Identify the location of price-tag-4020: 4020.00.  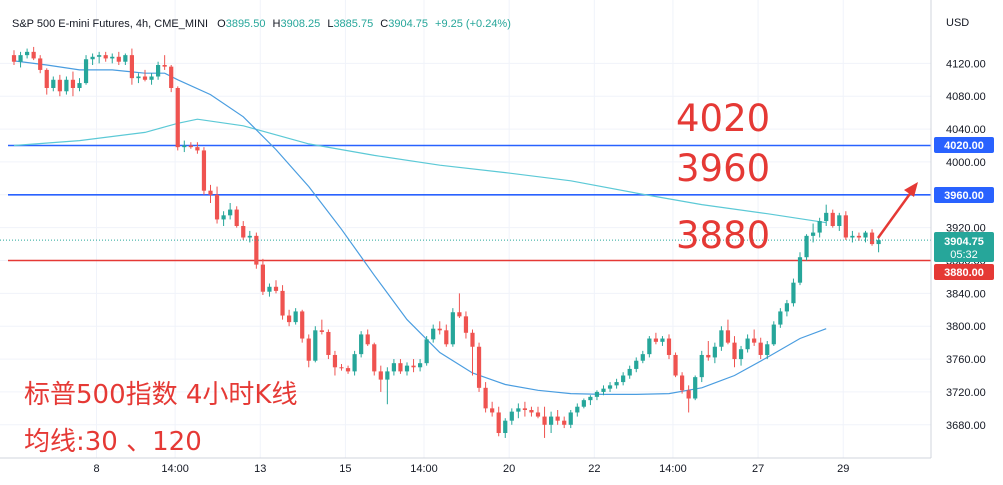
(964, 145).